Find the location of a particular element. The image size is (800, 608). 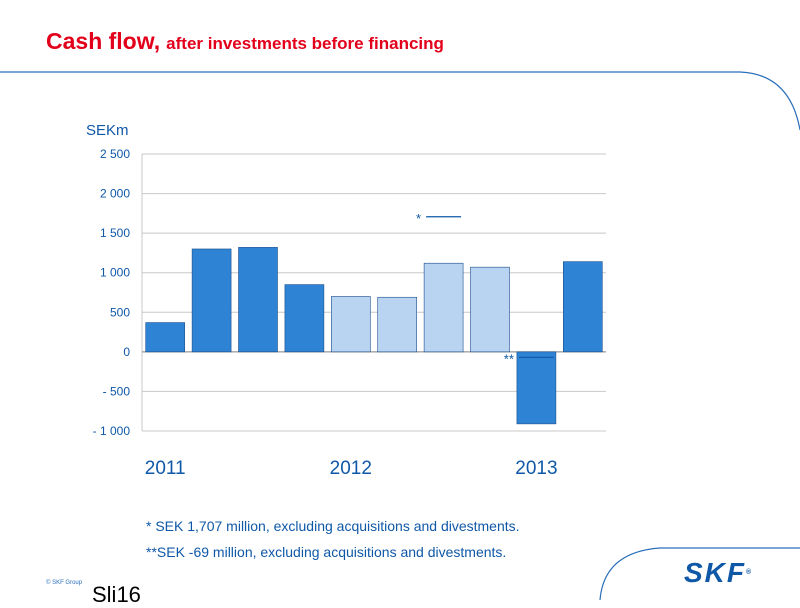

year-label: 2011 is located at coordinates (165, 468).